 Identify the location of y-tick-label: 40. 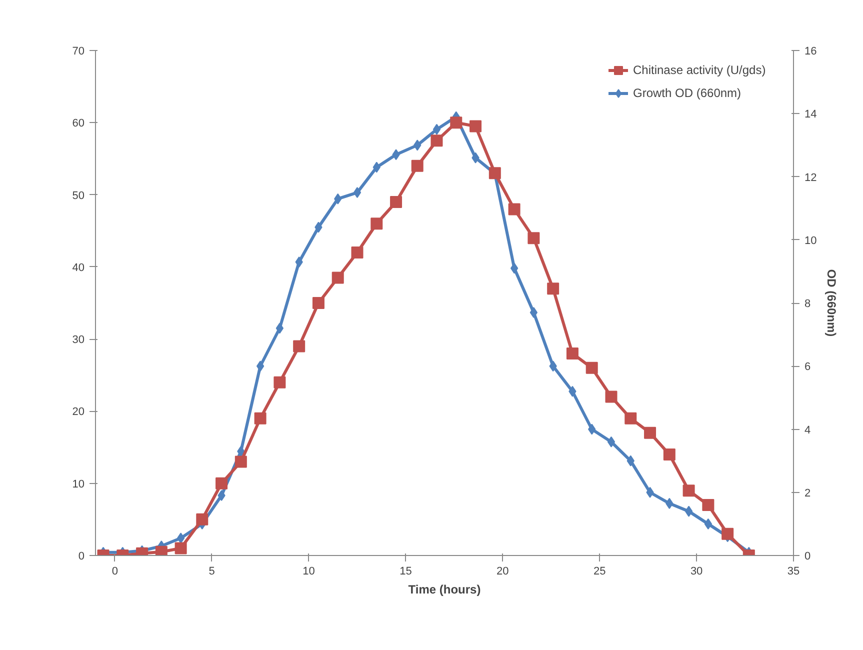
(78, 268).